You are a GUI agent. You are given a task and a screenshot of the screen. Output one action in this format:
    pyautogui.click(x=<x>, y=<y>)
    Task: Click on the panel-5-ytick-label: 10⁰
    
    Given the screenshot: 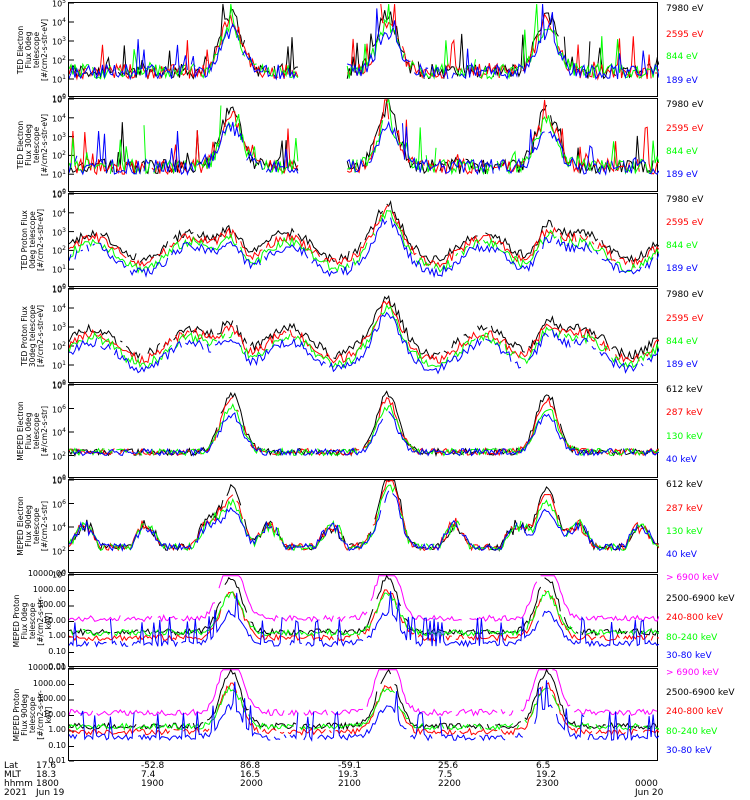 What is the action you would take?
    pyautogui.click(x=58, y=574)
    